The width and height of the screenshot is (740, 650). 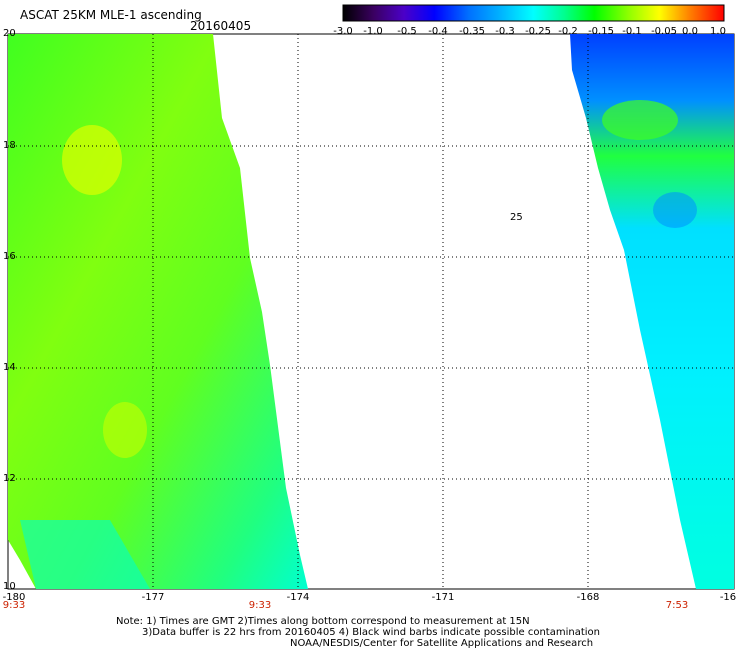 What do you see at coordinates (533, 13) in the screenshot?
I see `colorbar` at bounding box center [533, 13].